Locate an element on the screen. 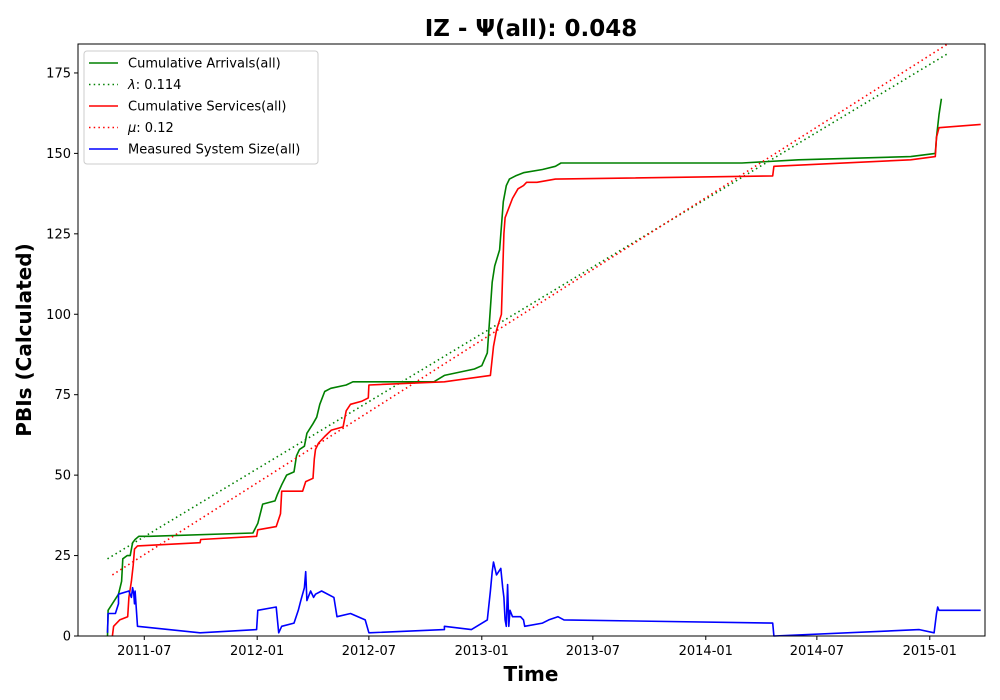 Image resolution: width=1000 pixels, height=700 pixels. legend-label: μ: 0.12 is located at coordinates (150, 128).